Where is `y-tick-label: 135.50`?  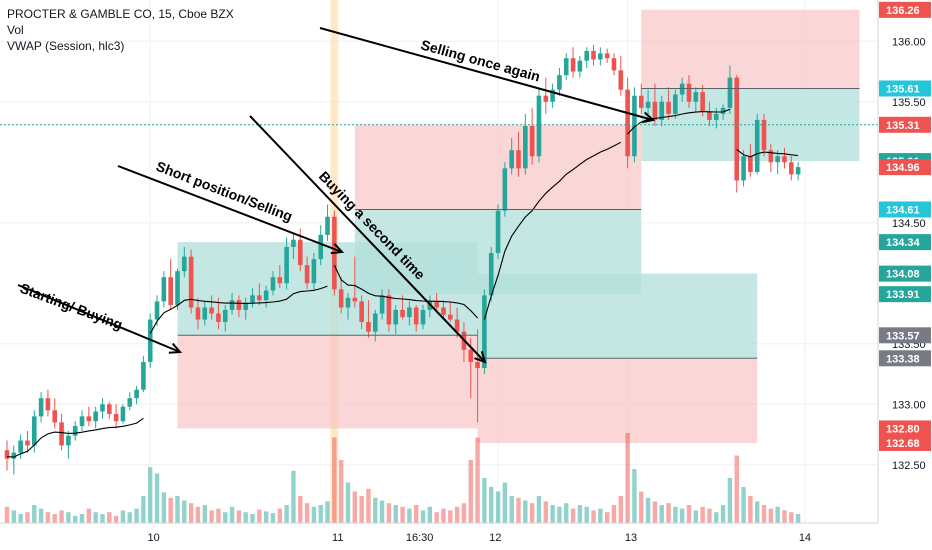 y-tick-label: 135.50 is located at coordinates (909, 103).